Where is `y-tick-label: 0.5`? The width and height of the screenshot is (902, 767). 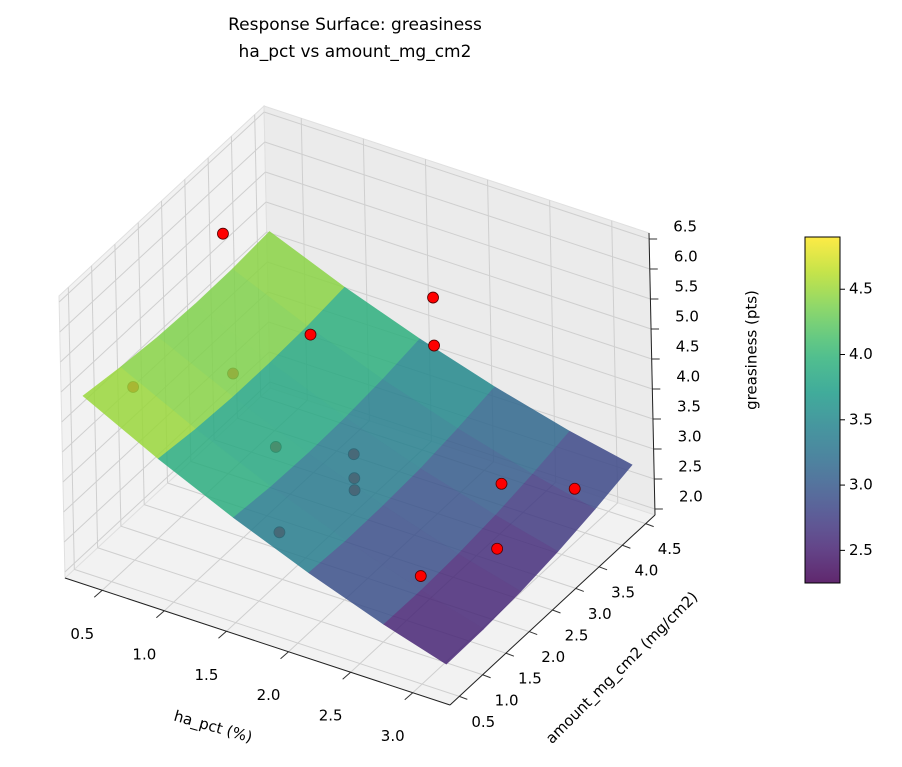
y-tick-label: 0.5 is located at coordinates (483, 722).